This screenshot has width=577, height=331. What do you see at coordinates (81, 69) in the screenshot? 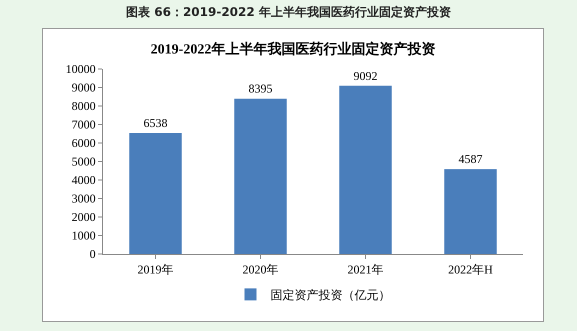
I see `y-tick-label: 10000` at bounding box center [81, 69].